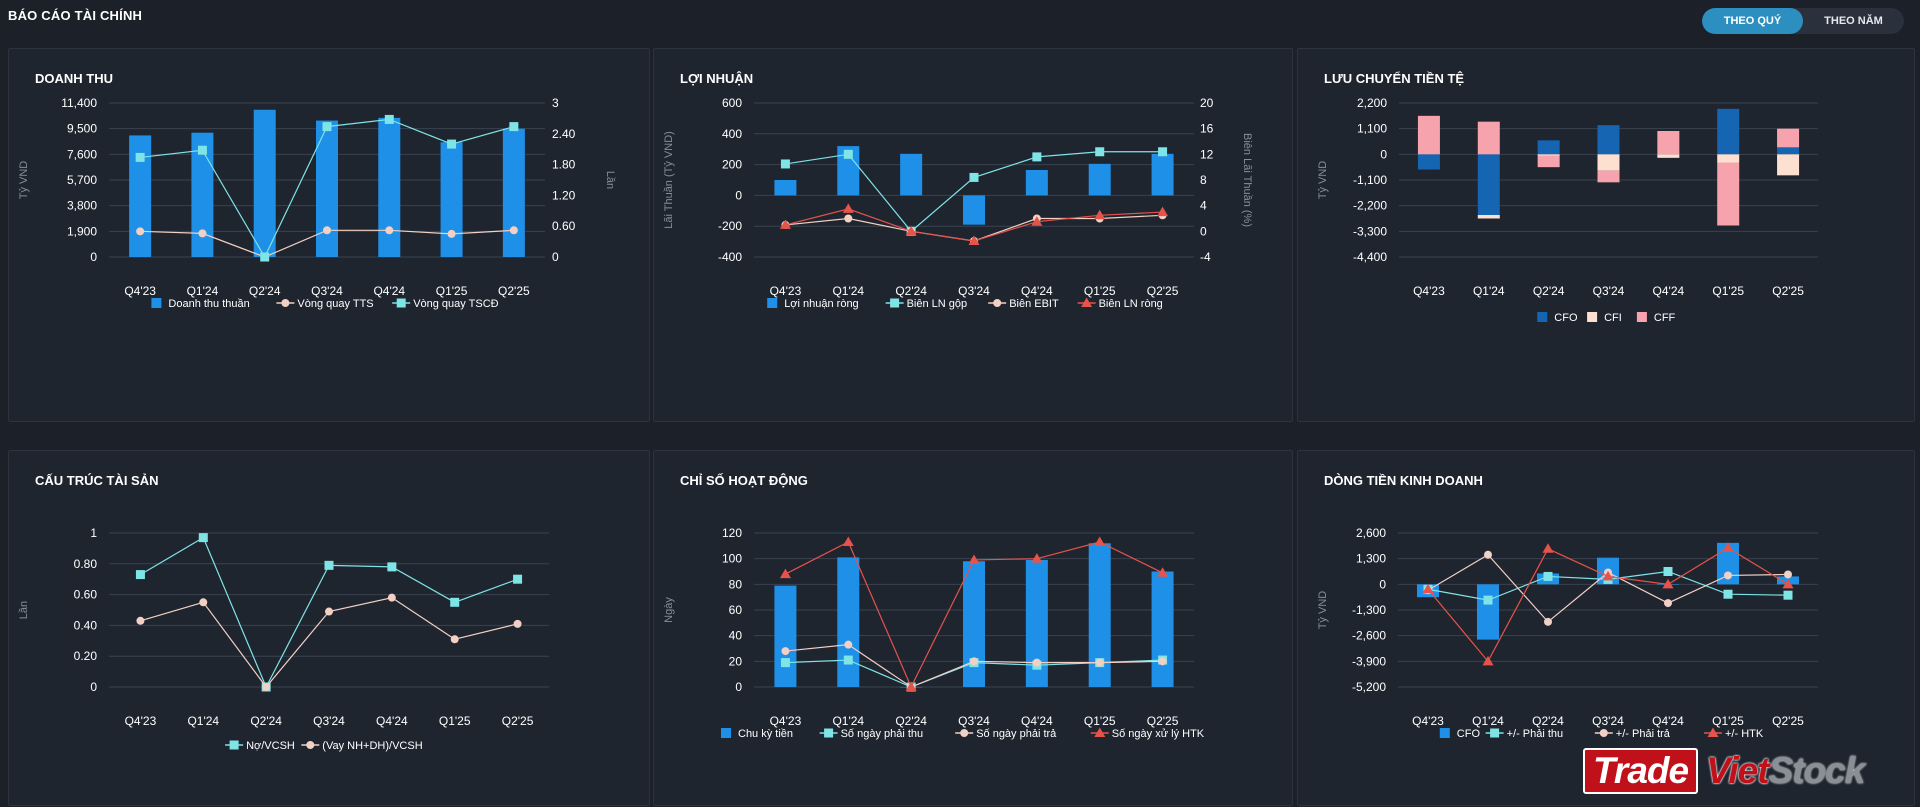  I want to click on watermark-trade: Trade, so click(1641, 771).